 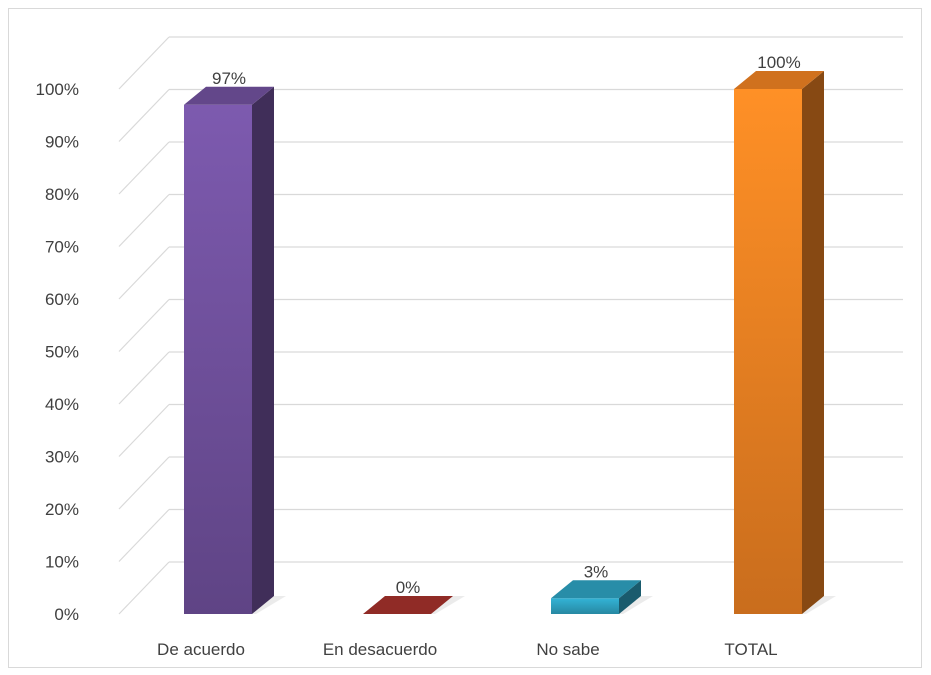 I want to click on y-tick-label: 20%, so click(x=62, y=509).